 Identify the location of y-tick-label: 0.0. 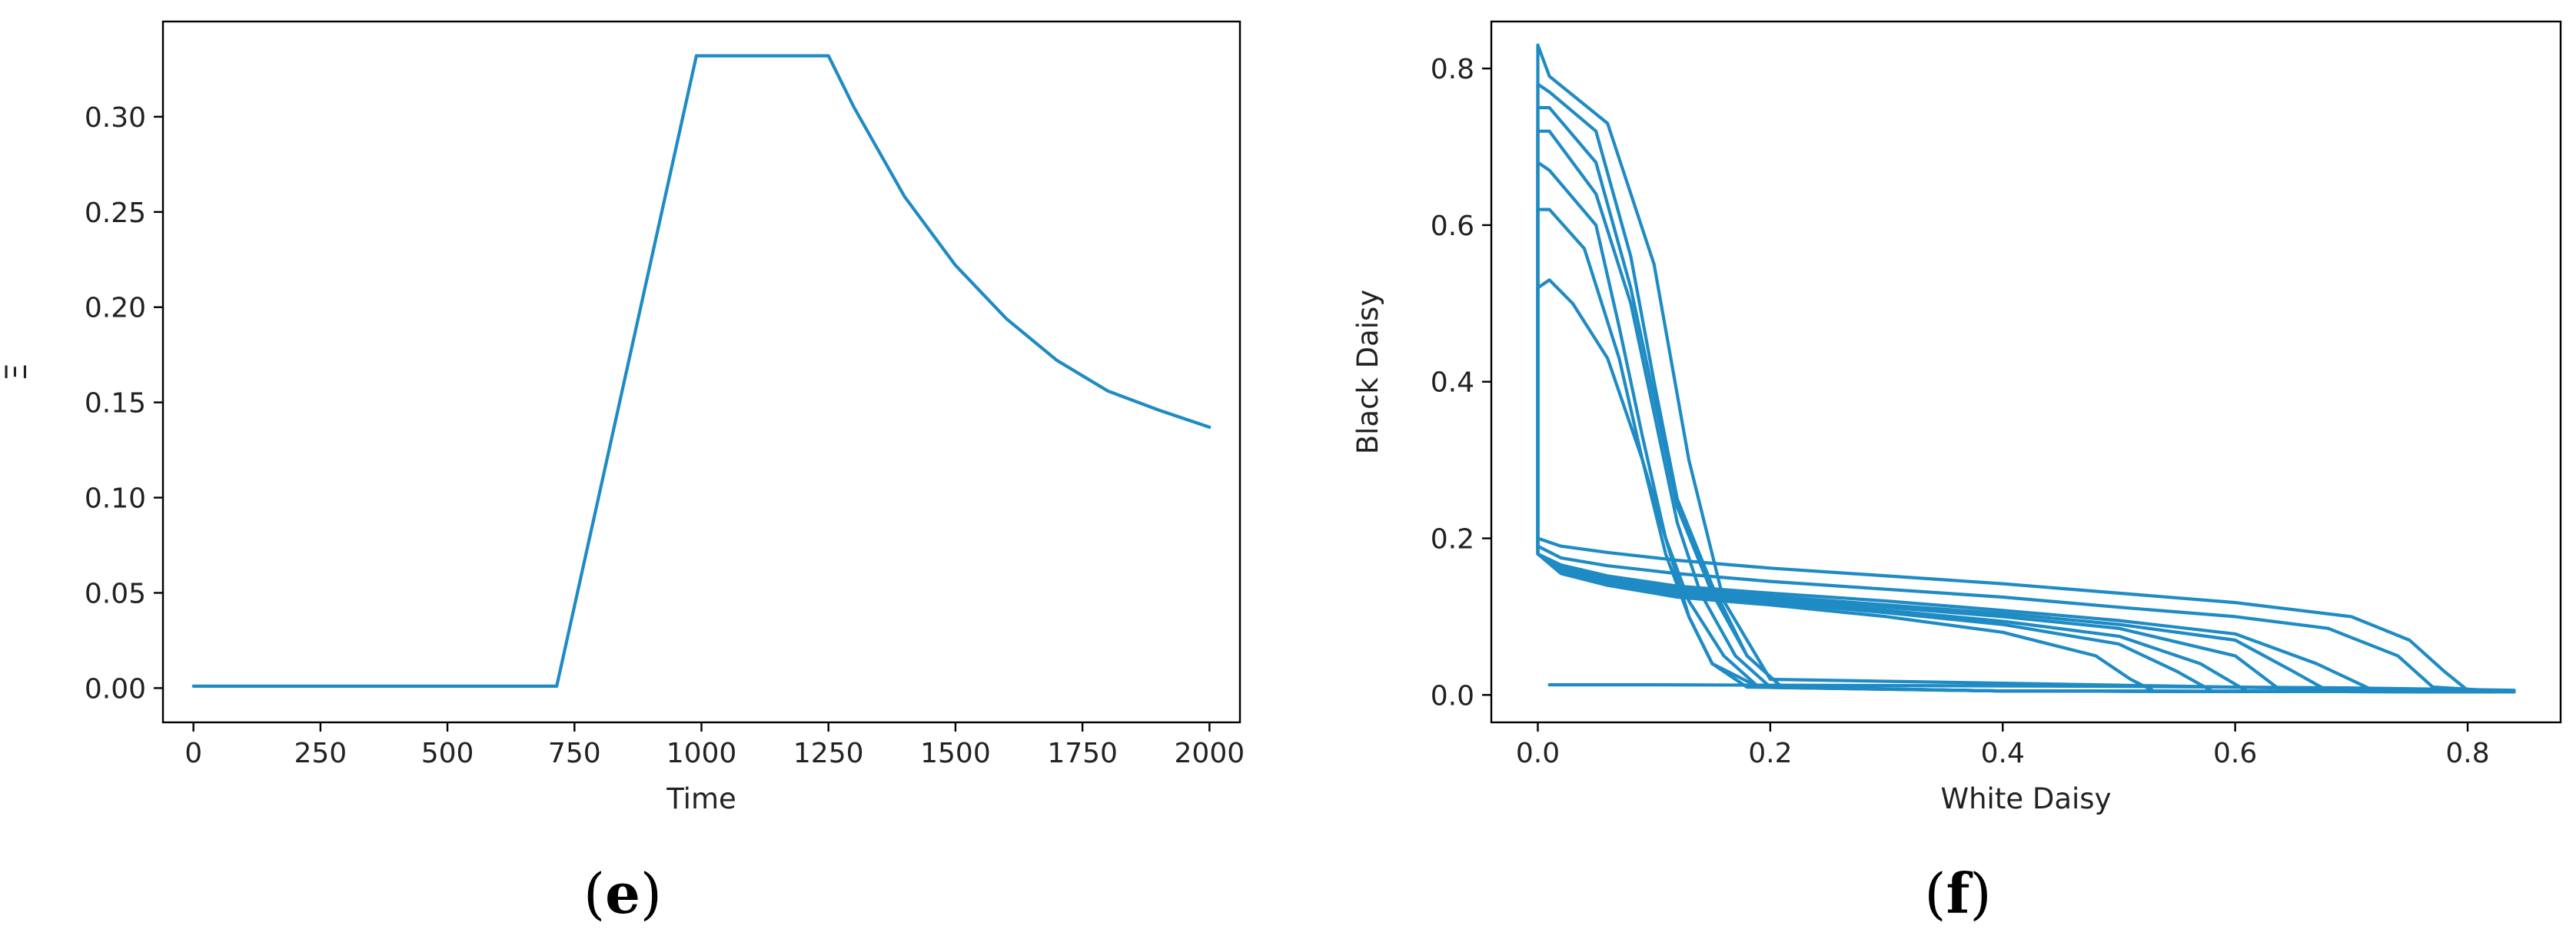
(1452, 696).